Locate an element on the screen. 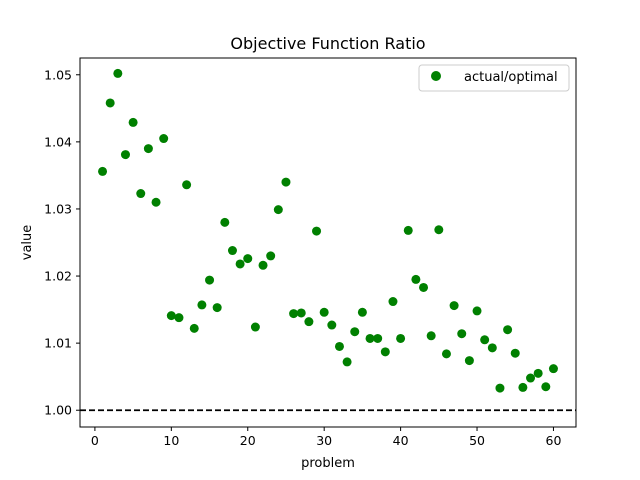 This screenshot has width=640, height=480. x-axis: 0 10 20 30 40 50 60 is located at coordinates (326, 437).